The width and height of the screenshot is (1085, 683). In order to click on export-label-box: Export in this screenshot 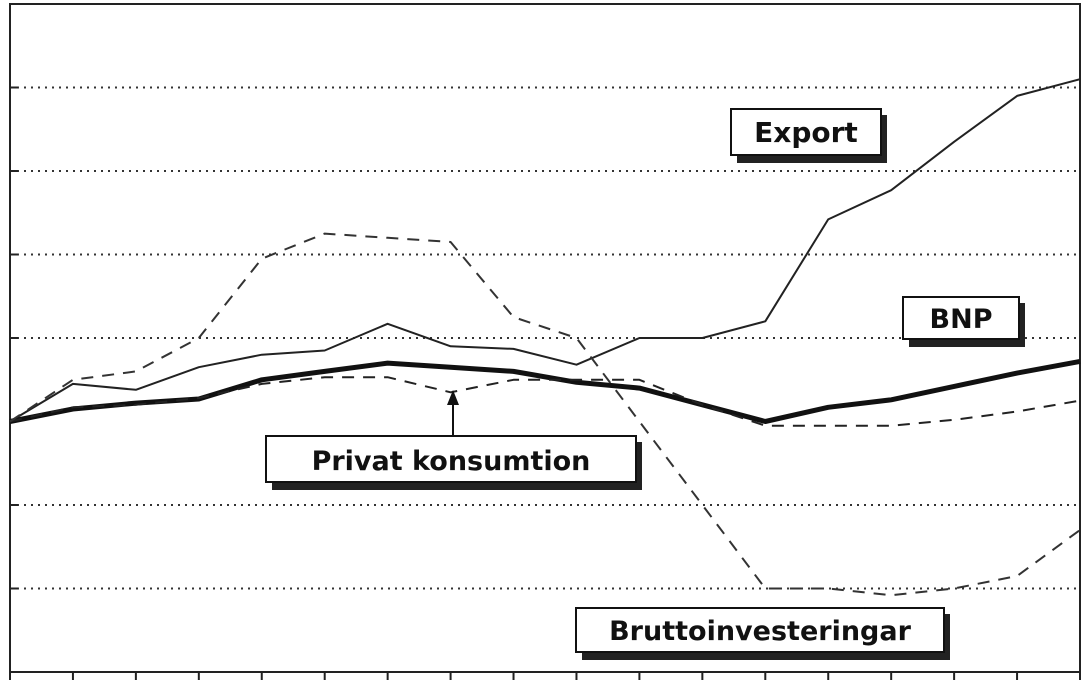, I will do `click(808, 135)`.